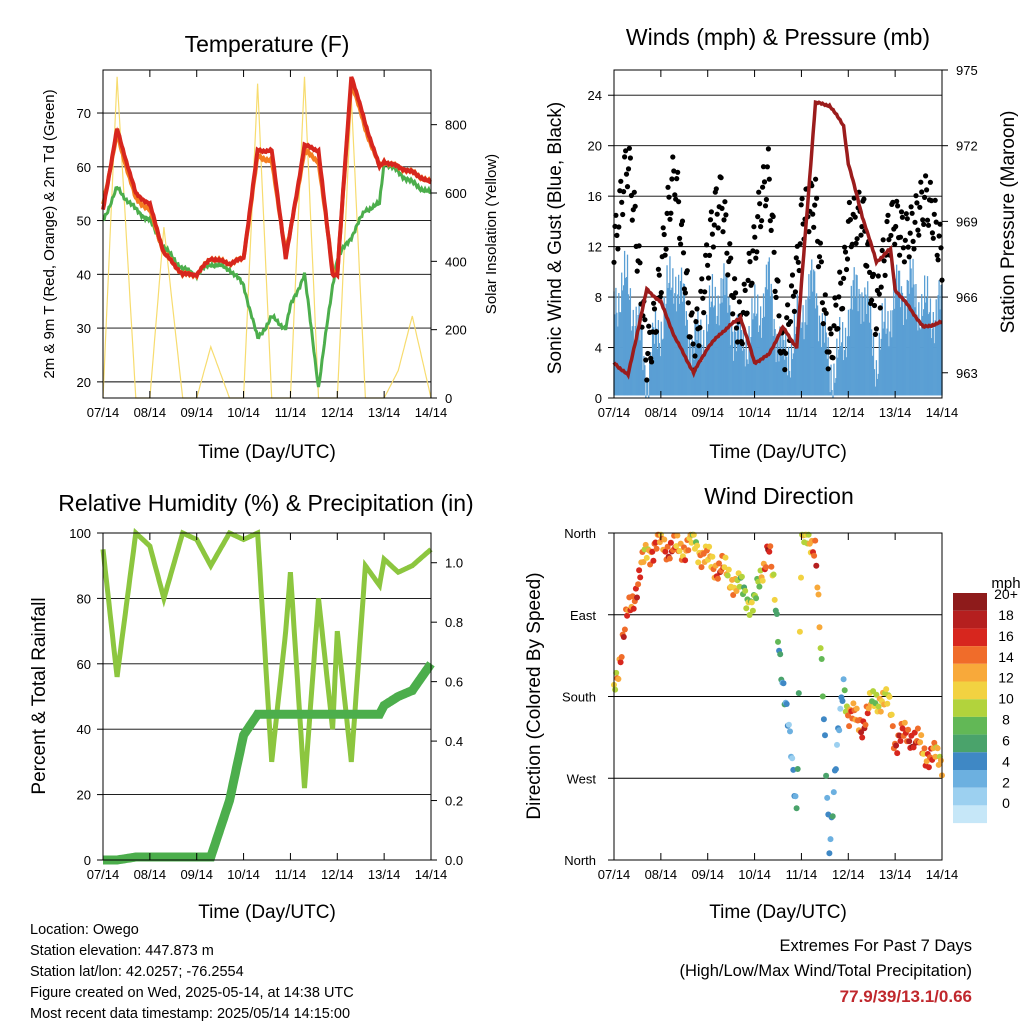 Image resolution: width=1024 pixels, height=1025 pixels. I want to click on y-tick-label: 50, so click(84, 221).